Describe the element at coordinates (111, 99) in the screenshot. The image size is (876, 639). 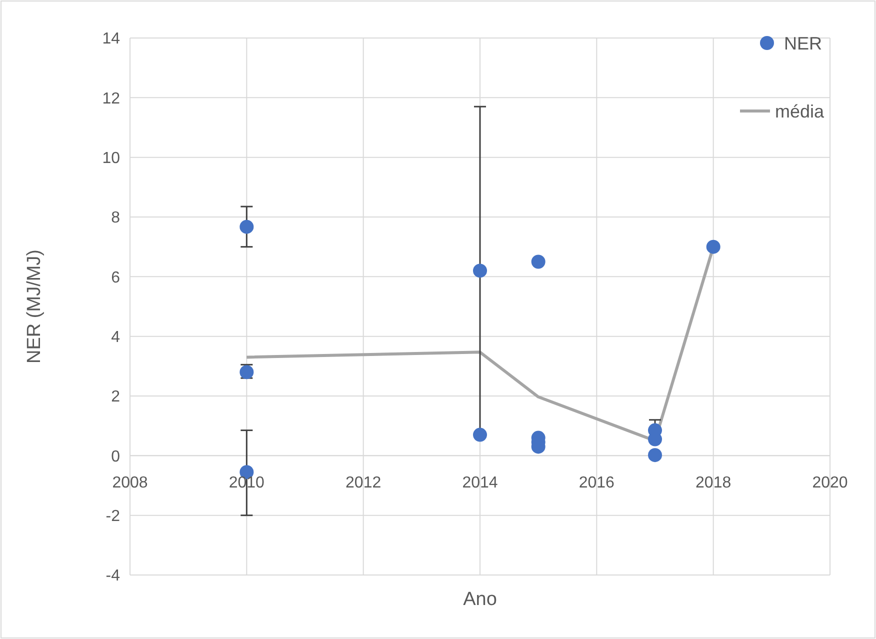
I see `y-tick-label: 12` at that location.